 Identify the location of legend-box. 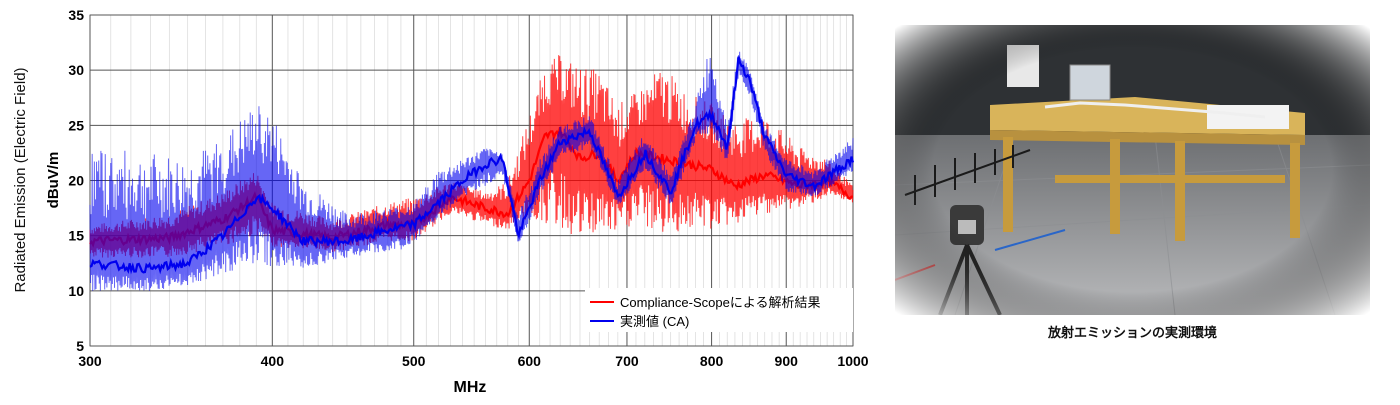
(719, 310).